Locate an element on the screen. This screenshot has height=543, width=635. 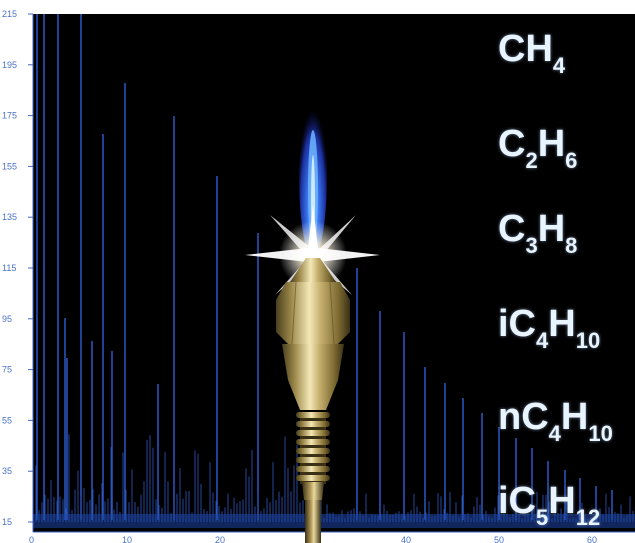
jet-tube is located at coordinates (313, 521).